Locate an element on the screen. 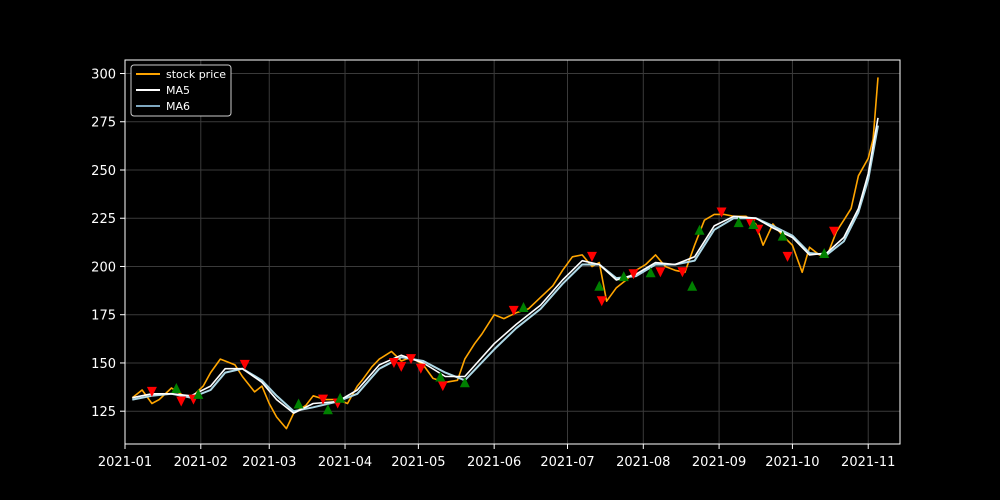  y-tick-label: 300 is located at coordinates (103, 75).